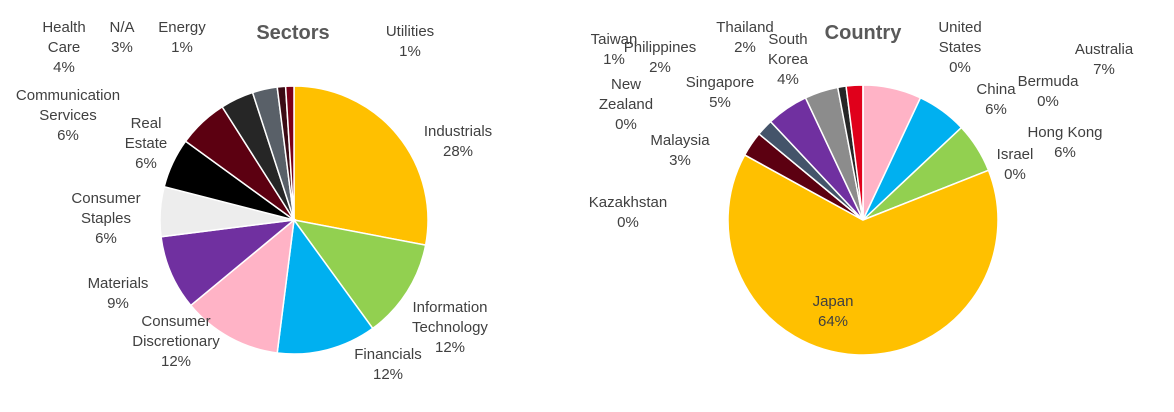 This screenshot has width=1174, height=412. Describe the element at coordinates (410, 31) in the screenshot. I see `category-label: Utilities` at that location.